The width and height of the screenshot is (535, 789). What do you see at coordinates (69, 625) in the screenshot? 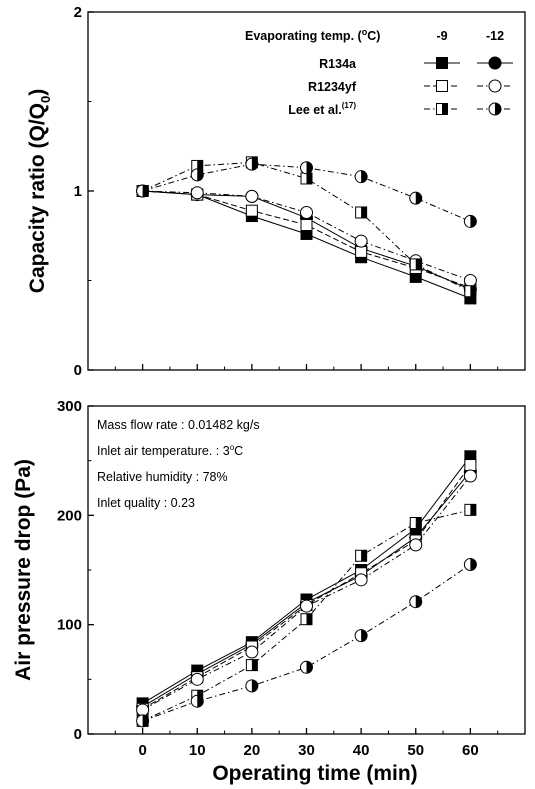
I see `bottom-ytick-label: 100` at bounding box center [69, 625].